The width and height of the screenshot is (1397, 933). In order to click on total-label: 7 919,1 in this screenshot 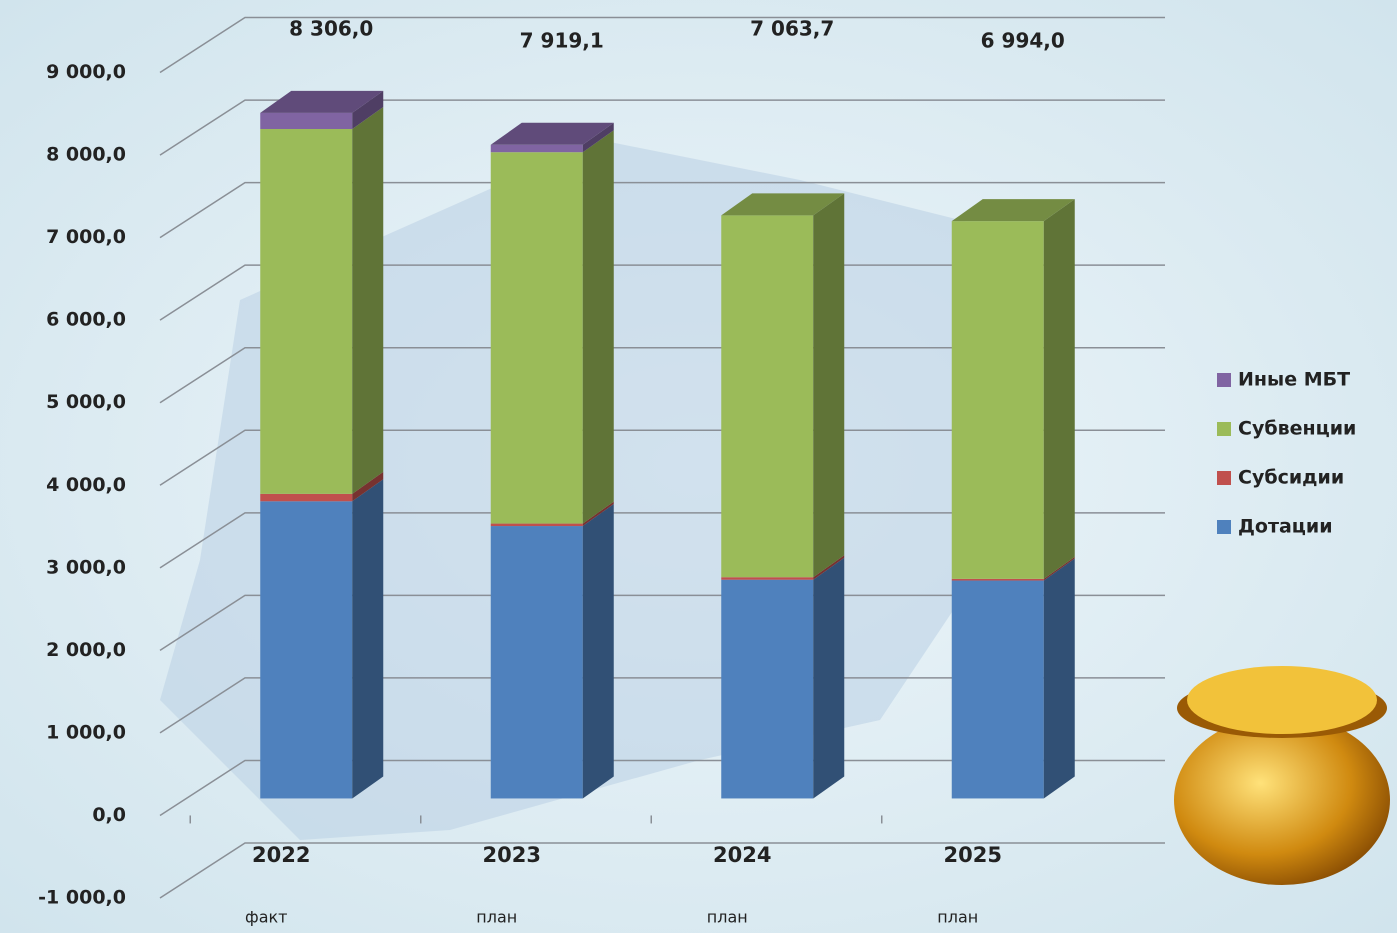, I will do `click(562, 41)`.